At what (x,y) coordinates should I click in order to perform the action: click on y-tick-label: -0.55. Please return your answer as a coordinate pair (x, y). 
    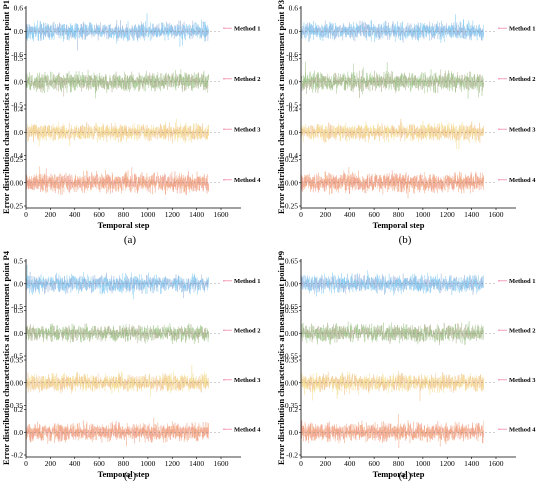
    Looking at the image, I should click on (290, 356).